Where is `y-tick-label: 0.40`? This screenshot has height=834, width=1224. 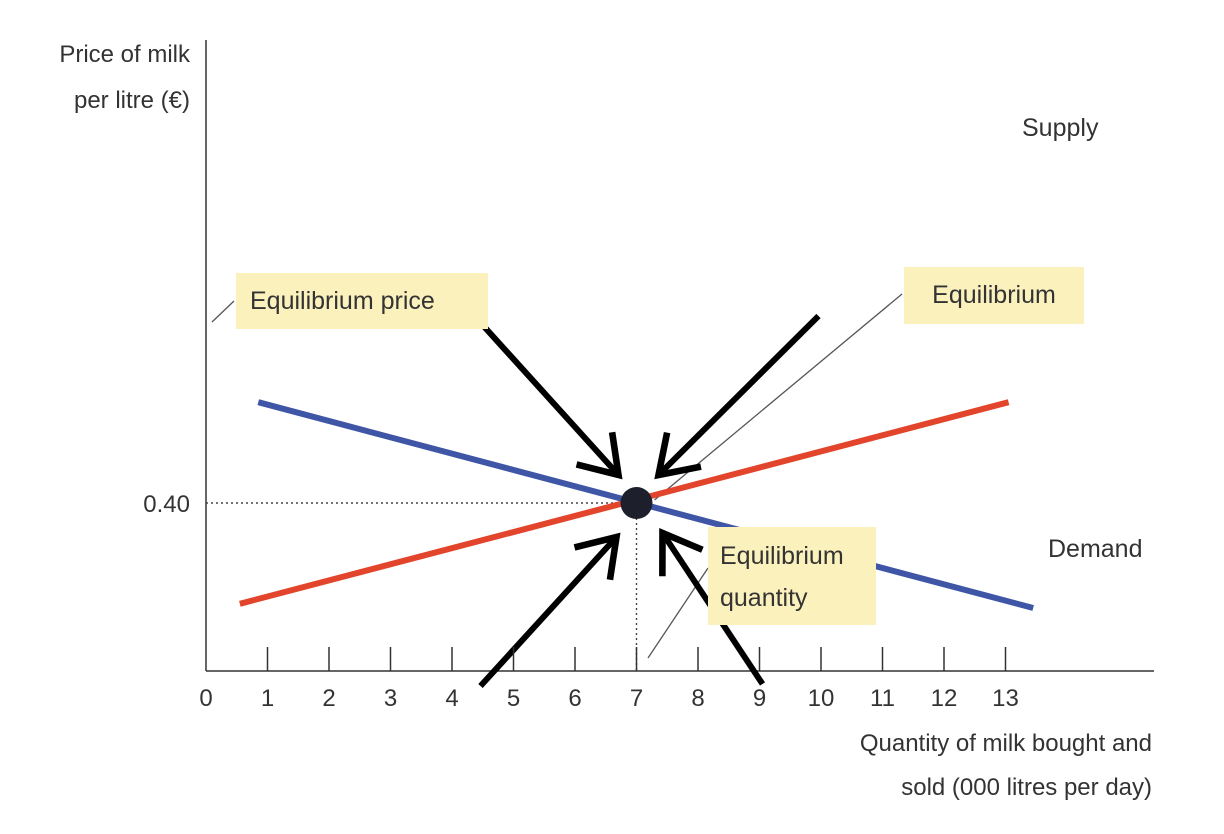 y-tick-label: 0.40 is located at coordinates (166, 504).